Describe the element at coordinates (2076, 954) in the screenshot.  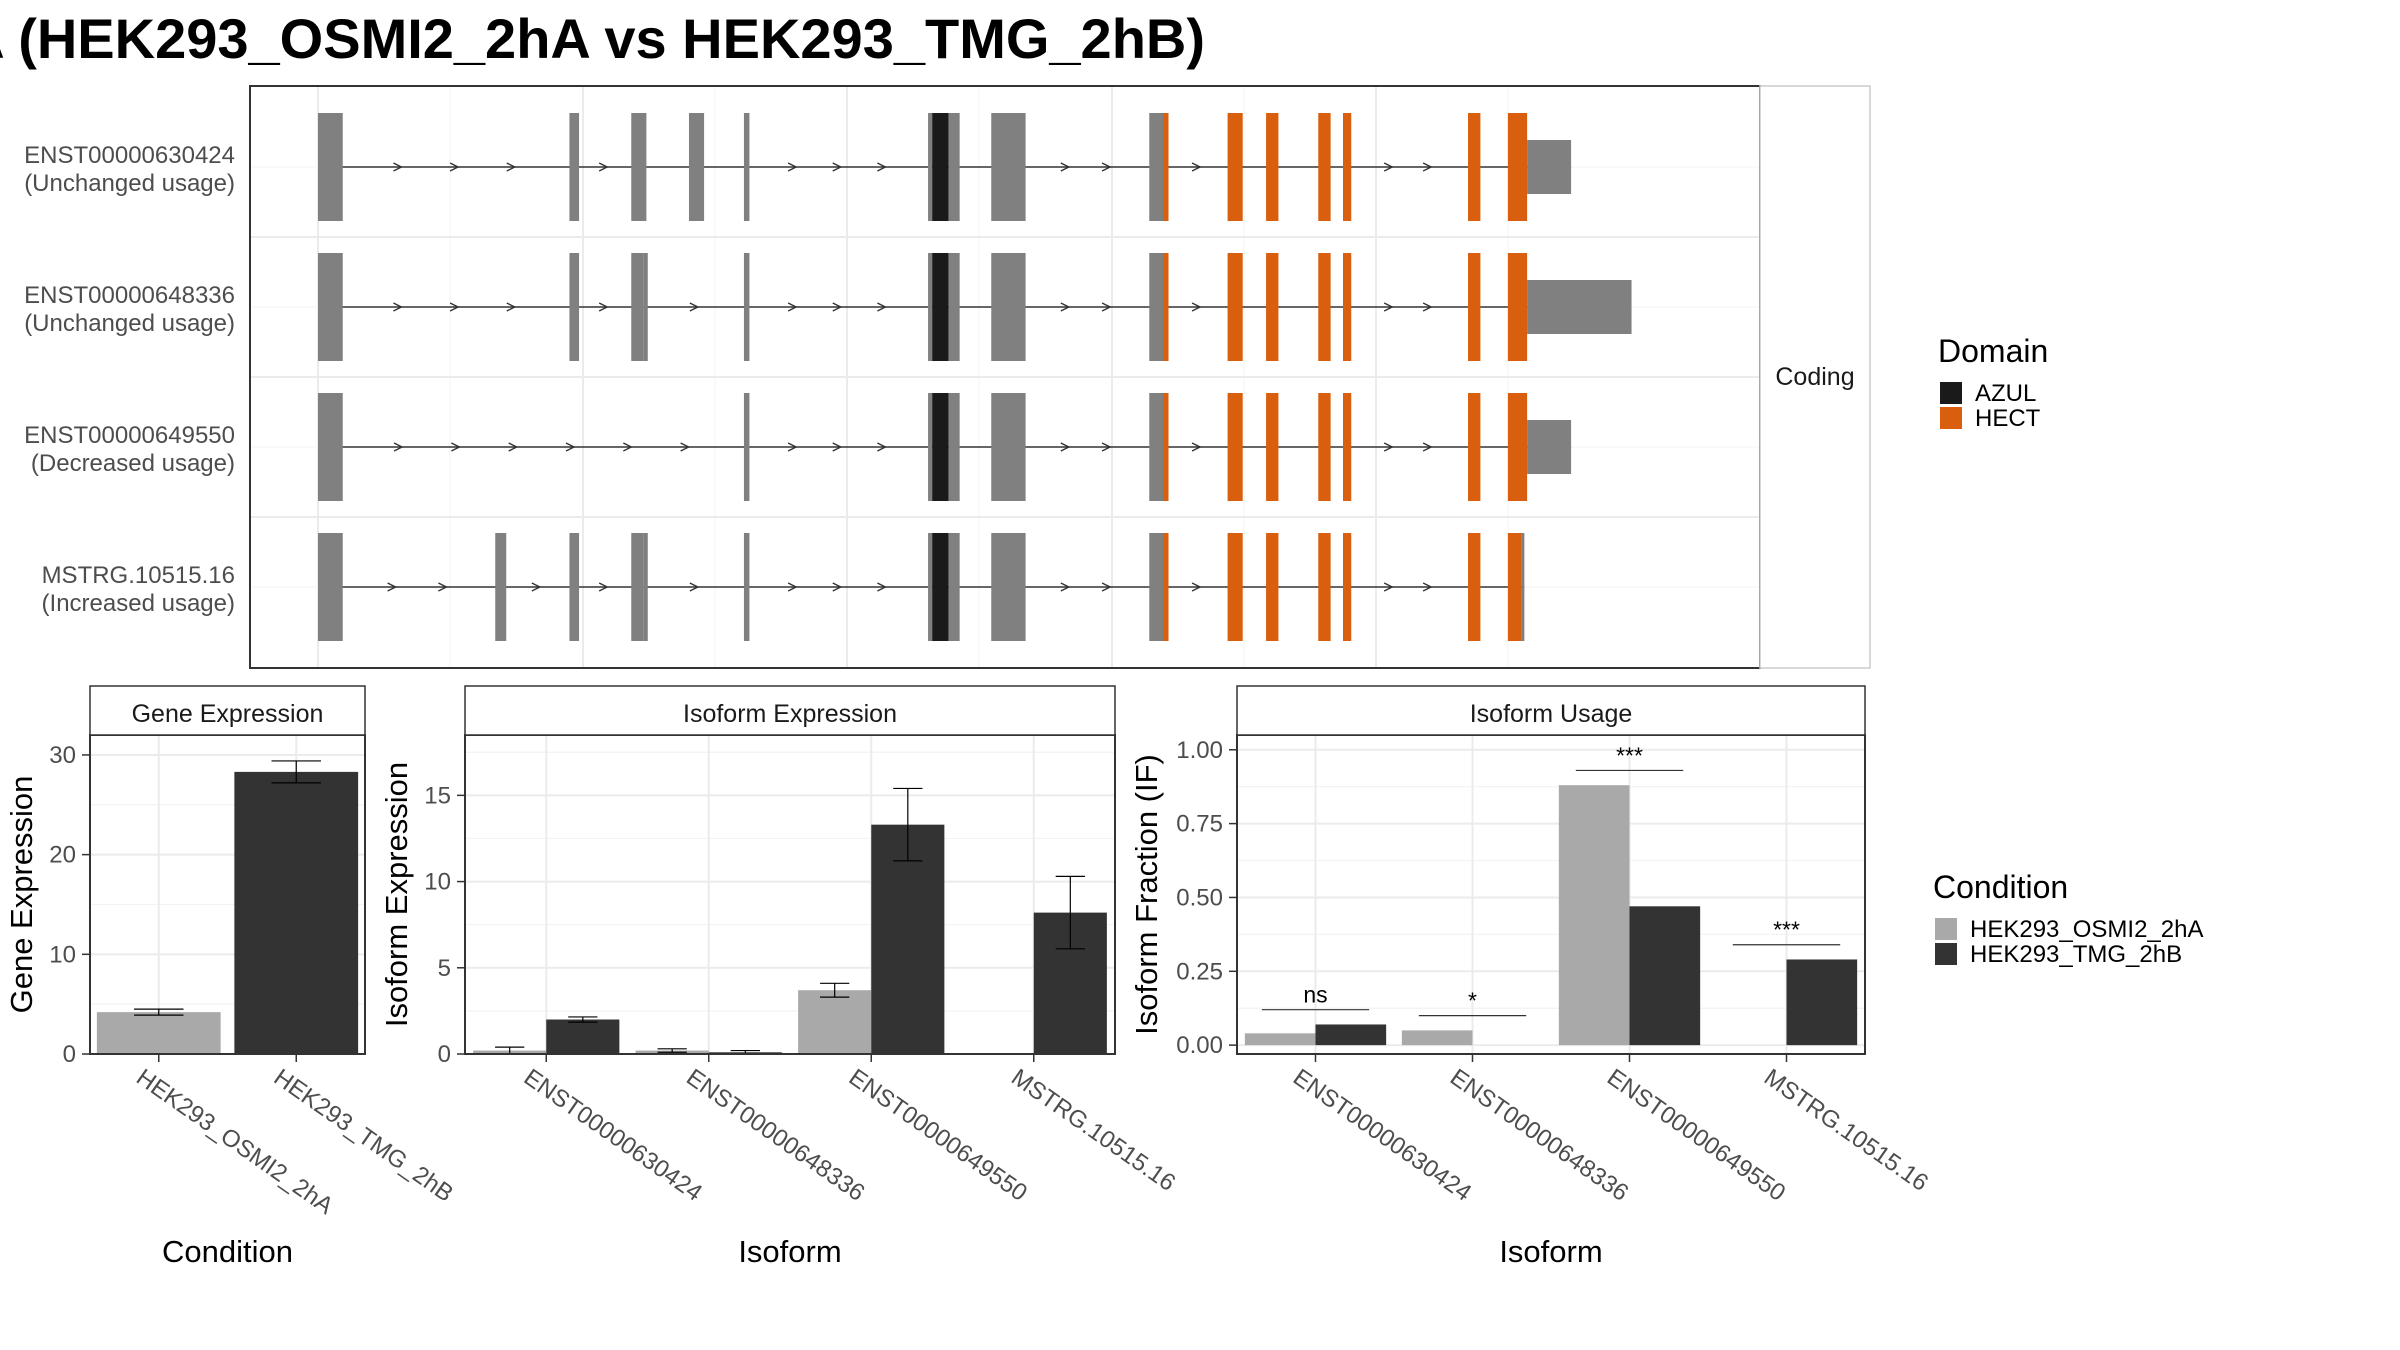
I see `condition-legend-label: HEK293_TMG_2hB` at that location.